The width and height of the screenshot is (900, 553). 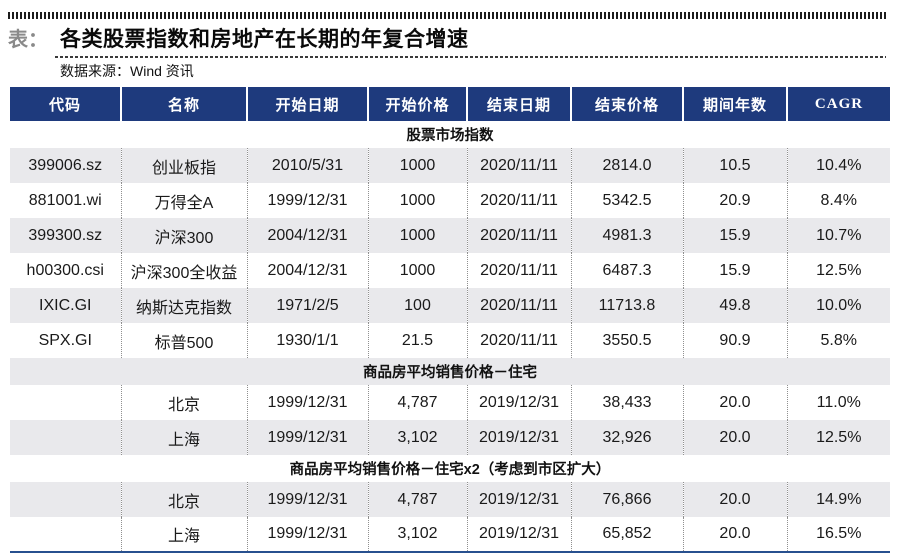 What do you see at coordinates (626, 305) in the screenshot?
I see `cell: 11713.8` at bounding box center [626, 305].